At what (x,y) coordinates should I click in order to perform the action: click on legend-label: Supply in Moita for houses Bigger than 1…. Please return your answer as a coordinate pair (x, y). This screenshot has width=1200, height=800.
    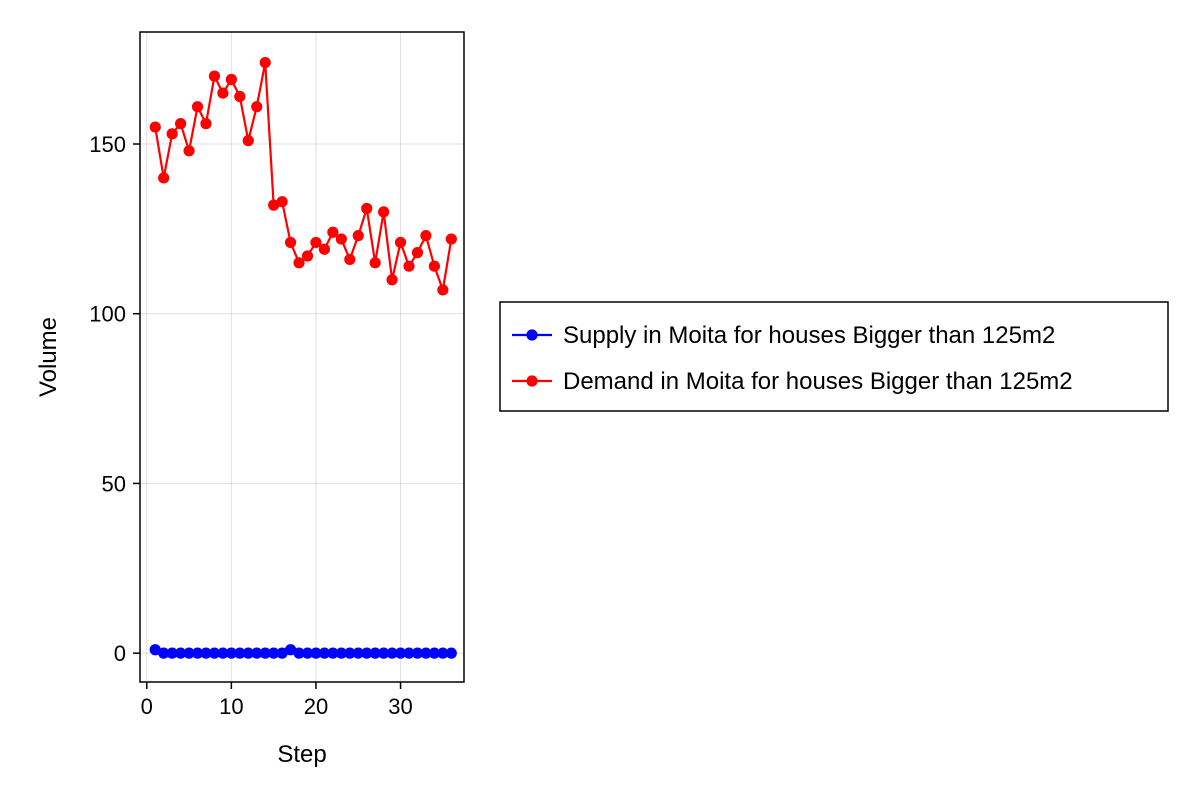
    Looking at the image, I should click on (809, 335).